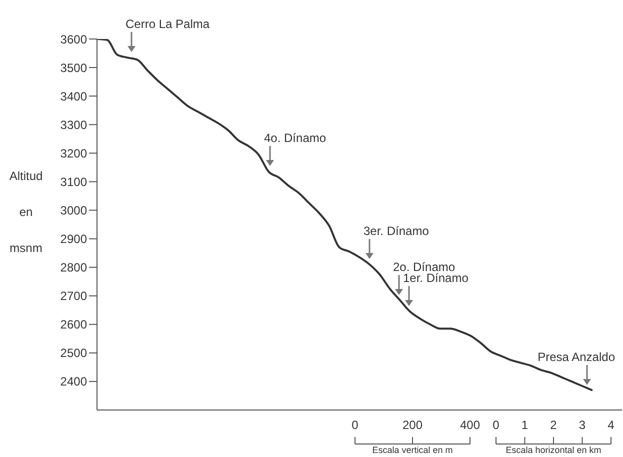 This screenshot has width=623, height=457. What do you see at coordinates (74, 296) in the screenshot?
I see `y-tick-label: 2700` at bounding box center [74, 296].